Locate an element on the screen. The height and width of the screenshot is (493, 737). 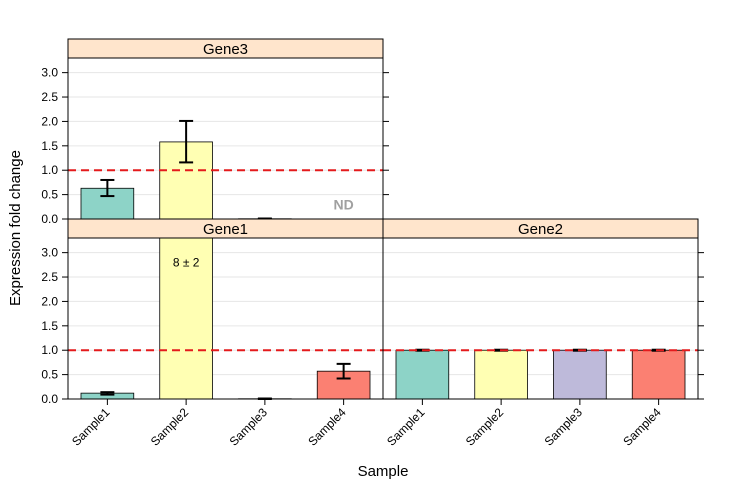
nd-annotation: ND is located at coordinates (344, 204).